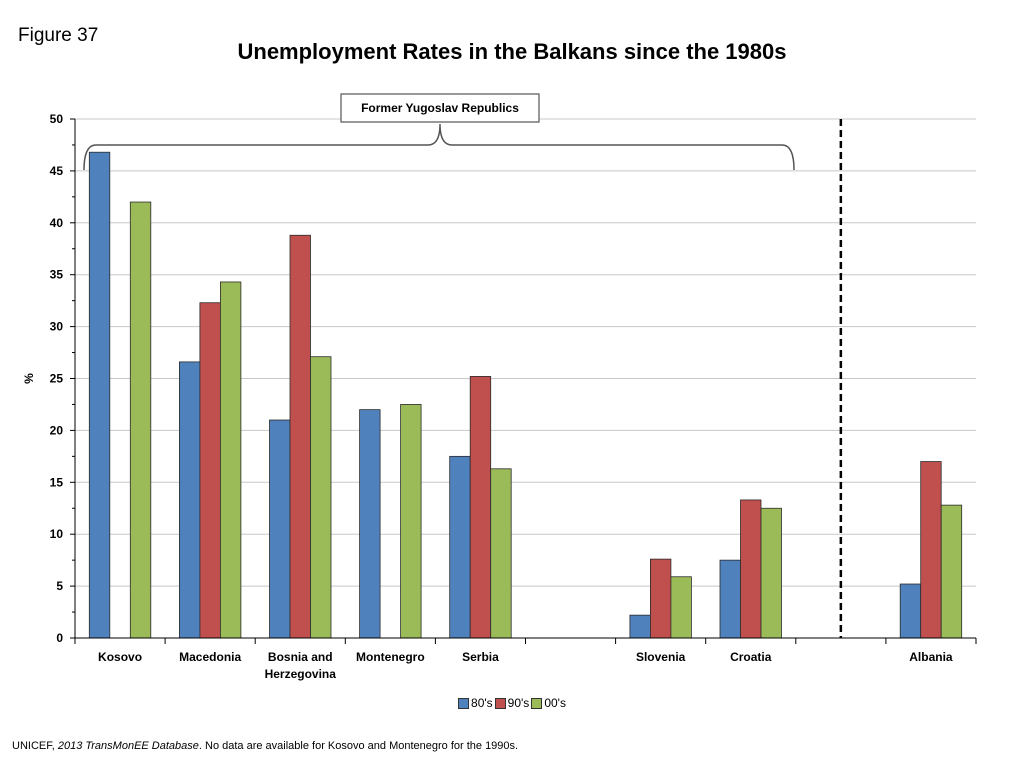 The height and width of the screenshot is (768, 1024). I want to click on x-tick-label: Albania, so click(931, 657).